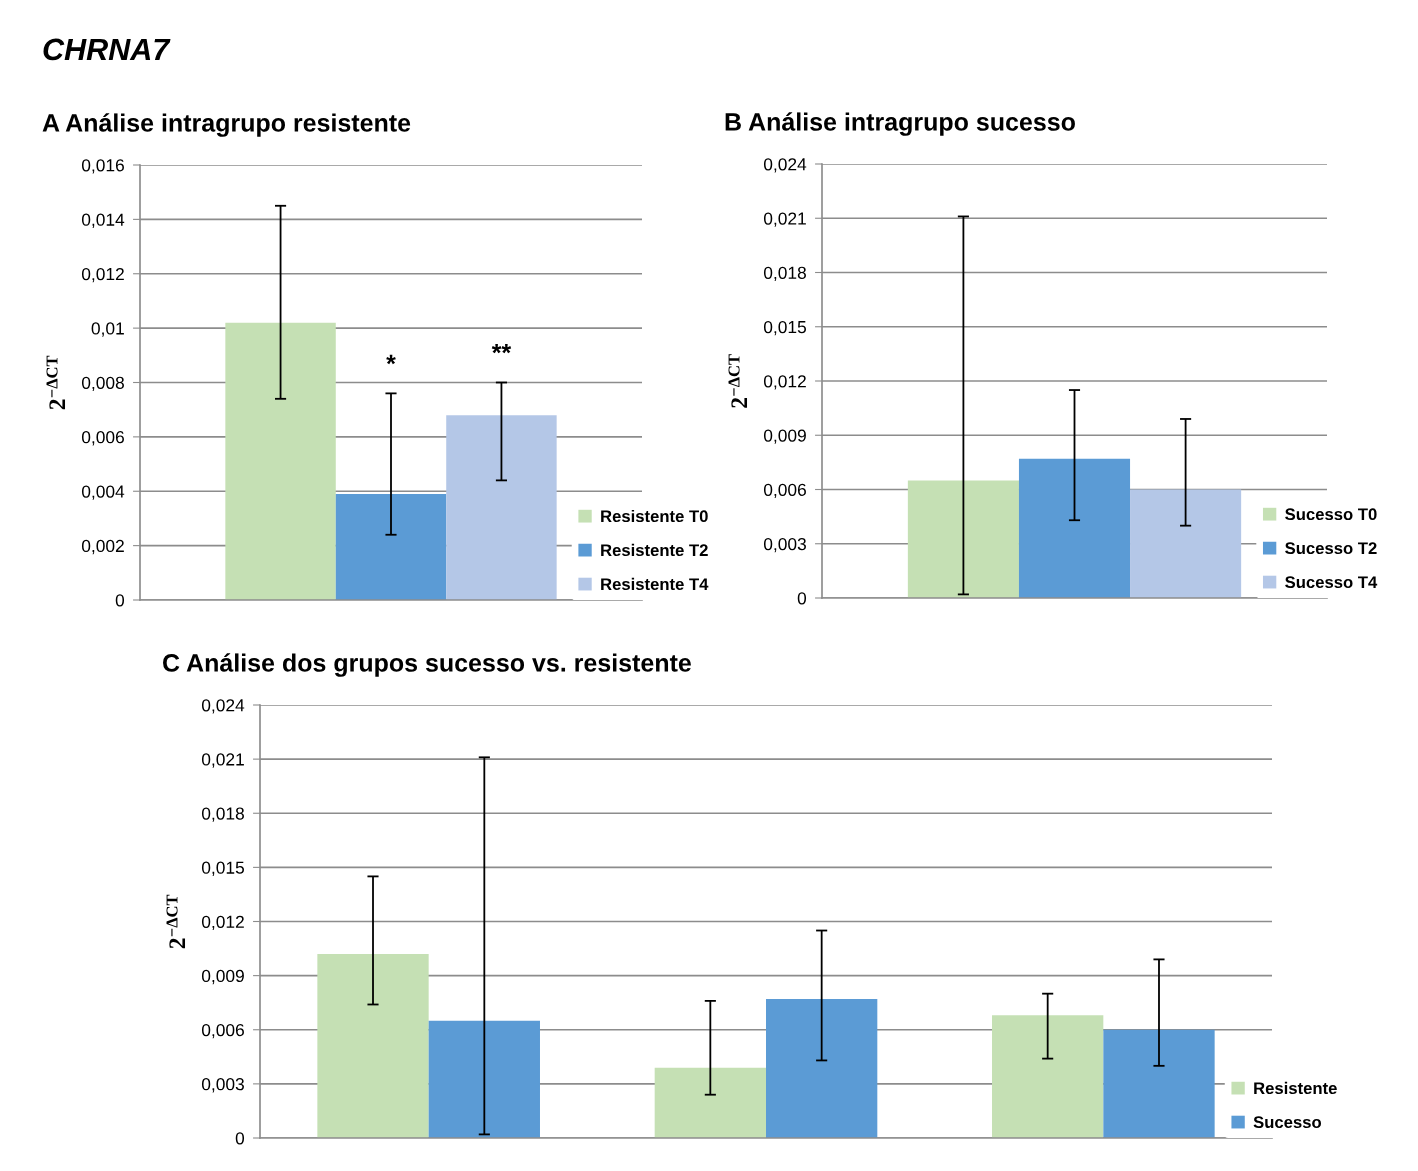 This screenshot has height=1171, width=1418. Describe the element at coordinates (654, 550) in the screenshot. I see `legend-label: Resistente T2` at that location.